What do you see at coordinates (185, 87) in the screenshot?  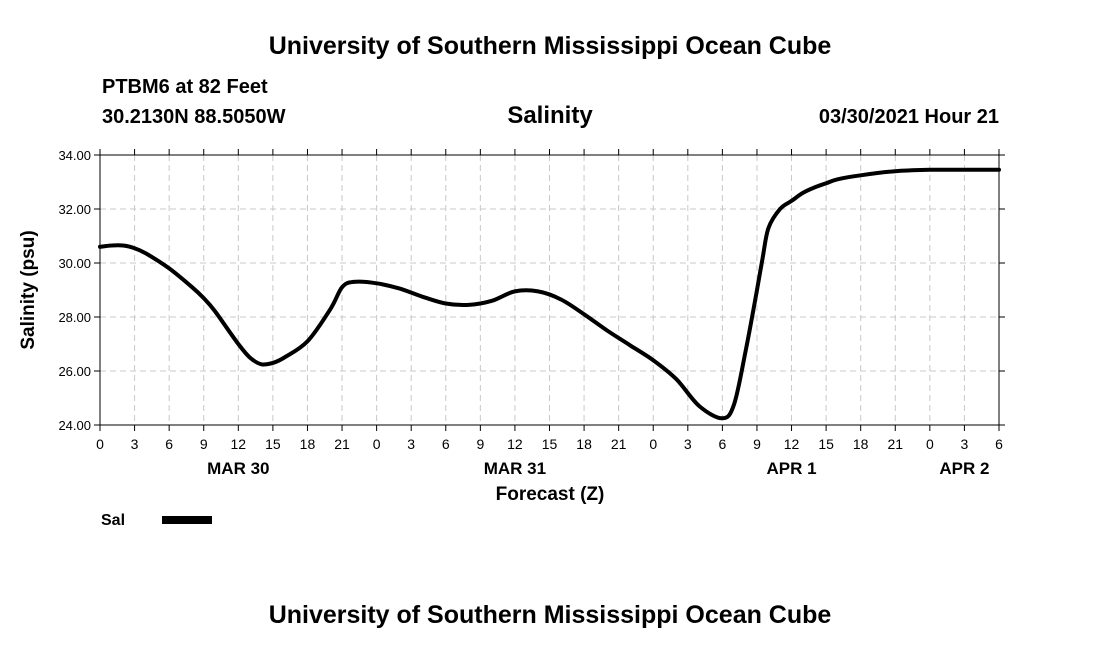 I see `station-label: PTBM6 at 82 Feet` at bounding box center [185, 87].